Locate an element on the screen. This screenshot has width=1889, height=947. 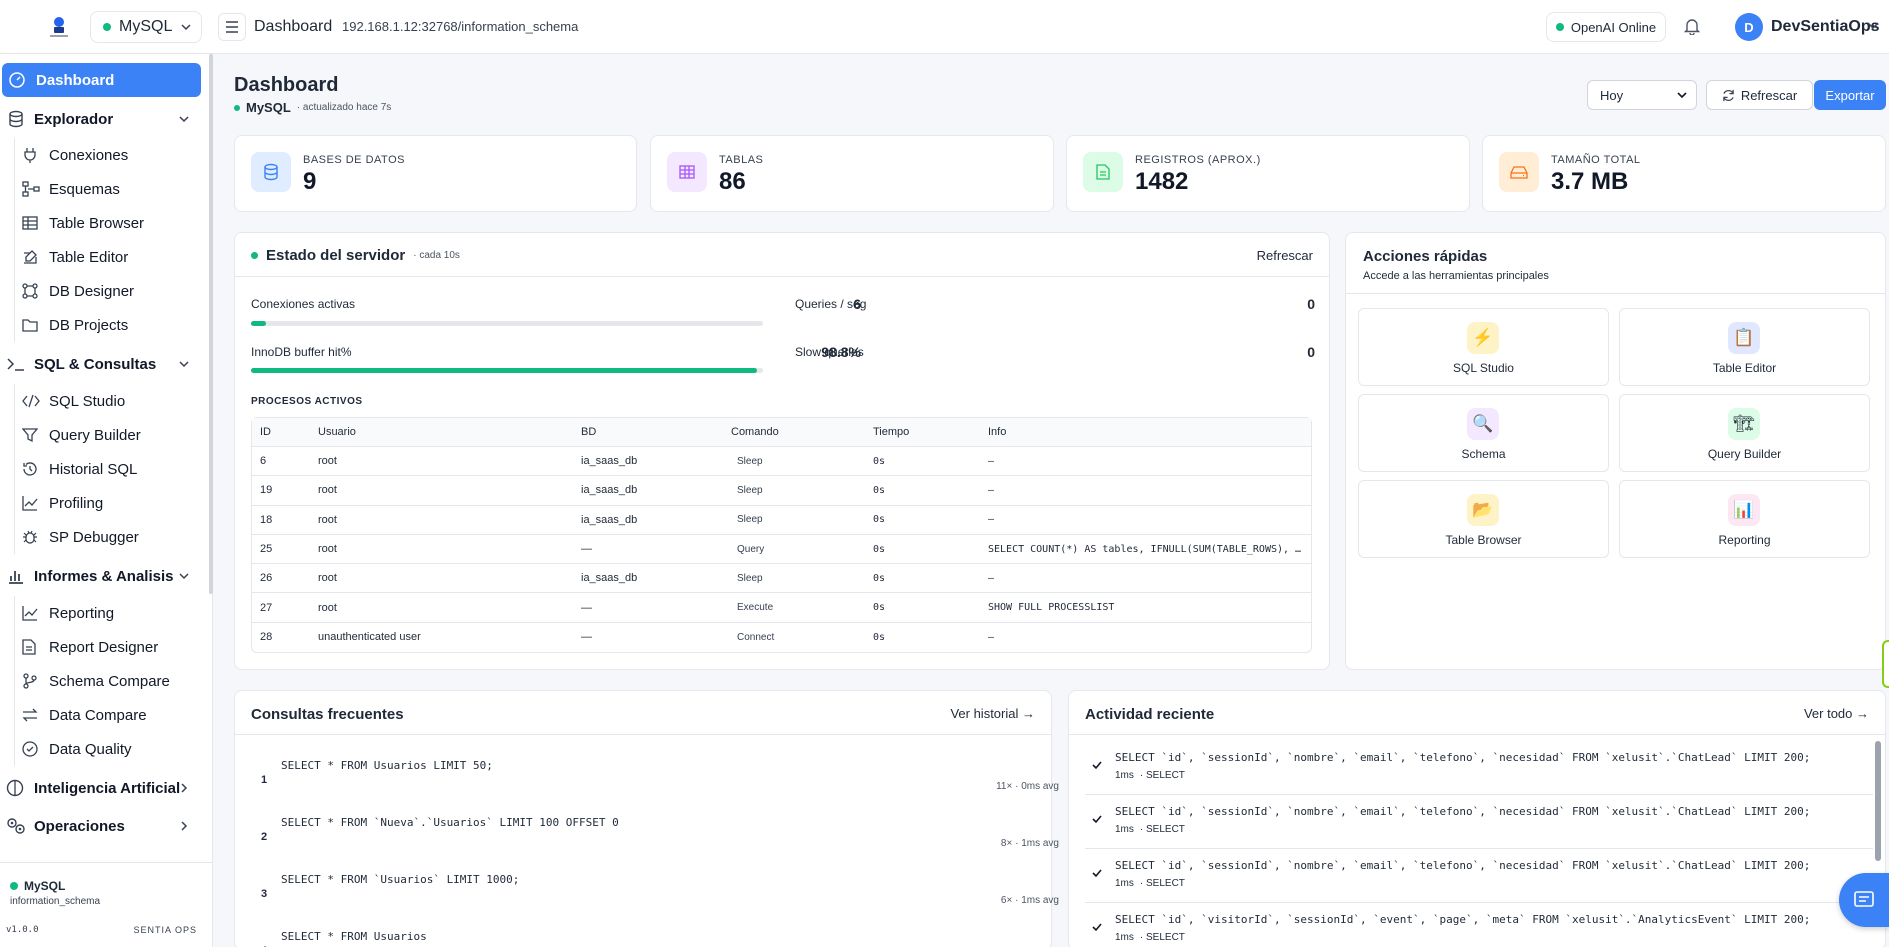
view-all-link: Ver todo → is located at coordinates (1836, 713).